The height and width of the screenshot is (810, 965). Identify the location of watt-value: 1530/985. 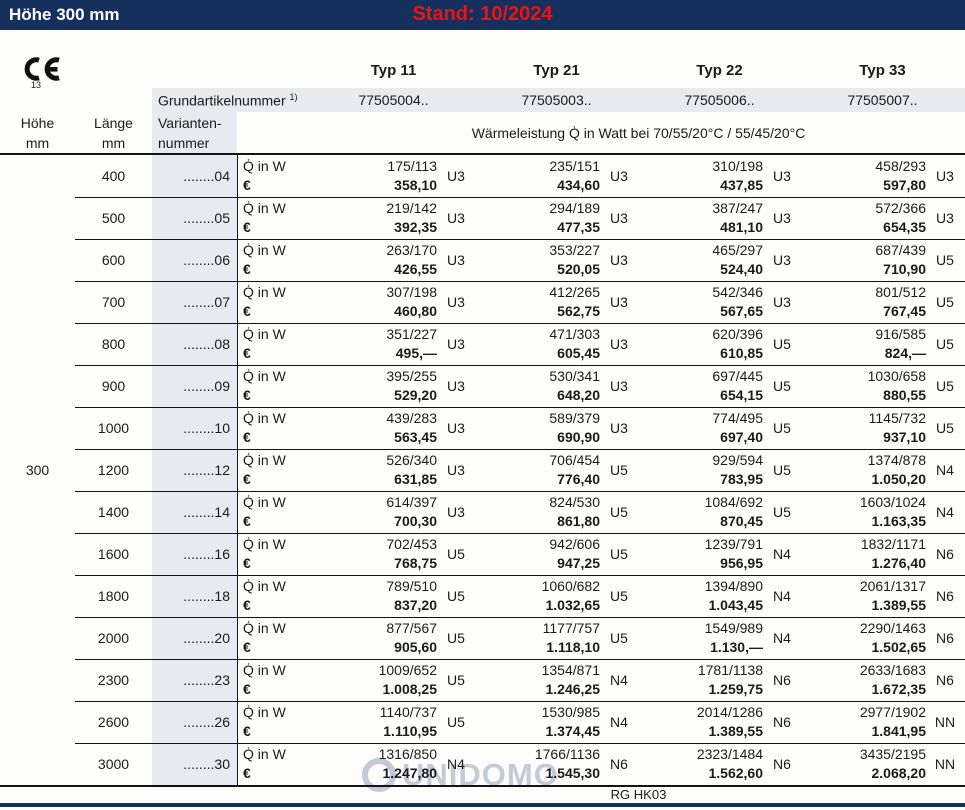
(570, 712).